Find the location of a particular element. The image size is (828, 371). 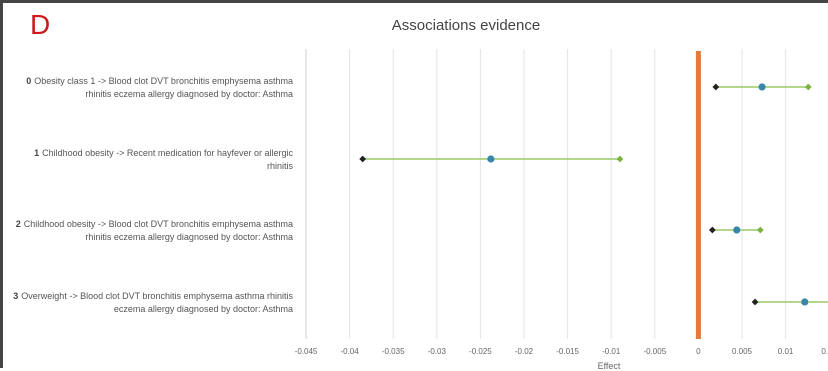

x-tick-label: -0.01 is located at coordinates (611, 351).